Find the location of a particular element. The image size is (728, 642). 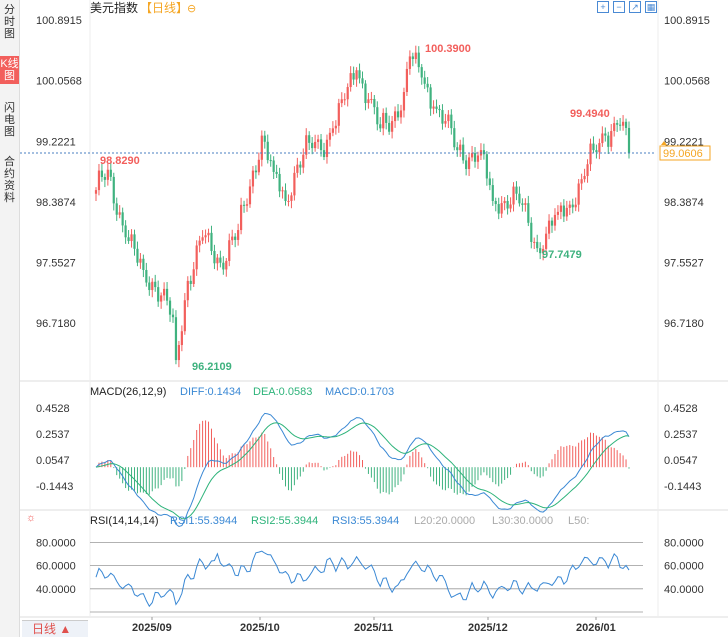

tab-contract-info: 合约资料 is located at coordinates (9, 180).